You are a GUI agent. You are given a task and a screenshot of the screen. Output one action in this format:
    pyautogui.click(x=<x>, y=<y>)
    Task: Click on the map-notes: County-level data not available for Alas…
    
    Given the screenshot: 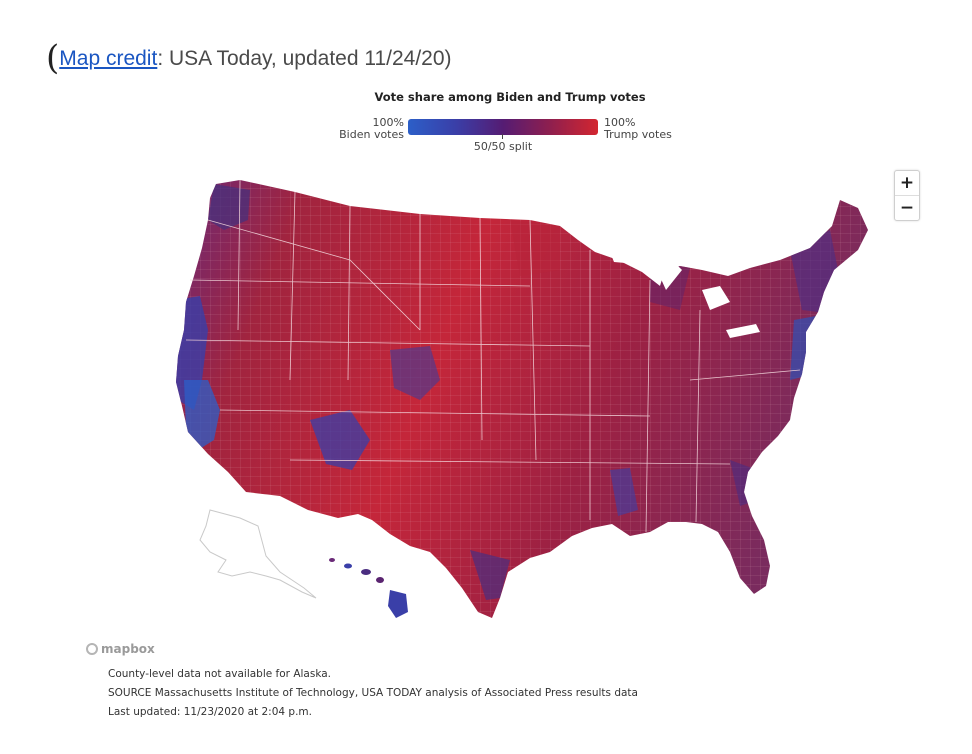 What is the action you would take?
    pyautogui.click(x=373, y=693)
    